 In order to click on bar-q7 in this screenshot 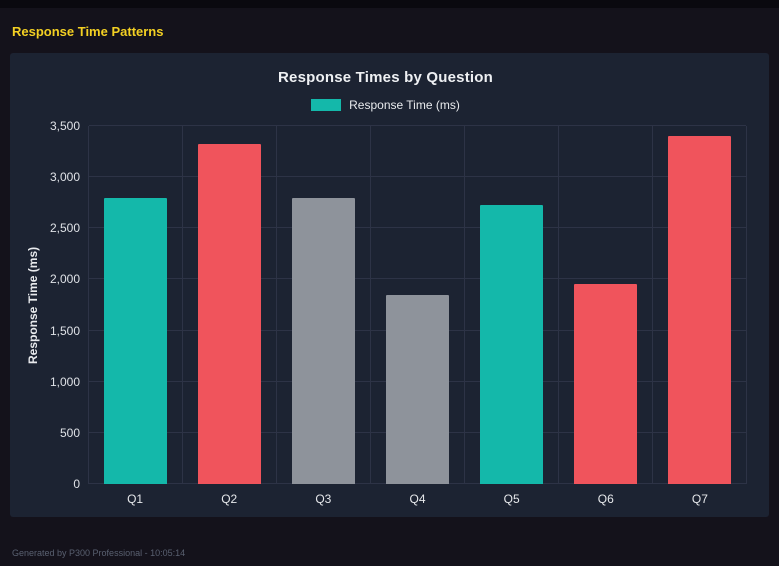, I will do `click(699, 310)`.